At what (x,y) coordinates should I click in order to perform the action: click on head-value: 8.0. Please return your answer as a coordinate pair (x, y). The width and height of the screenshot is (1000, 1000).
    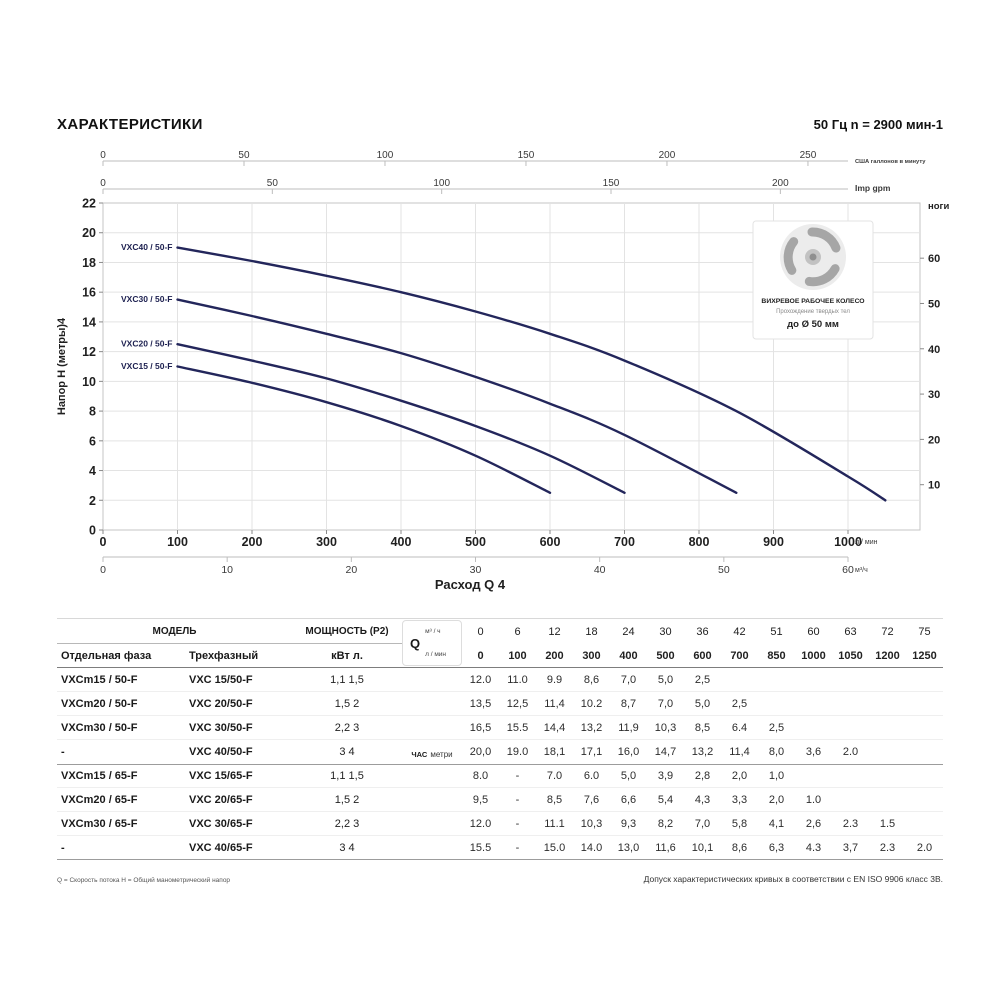
    Looking at the image, I should click on (480, 776).